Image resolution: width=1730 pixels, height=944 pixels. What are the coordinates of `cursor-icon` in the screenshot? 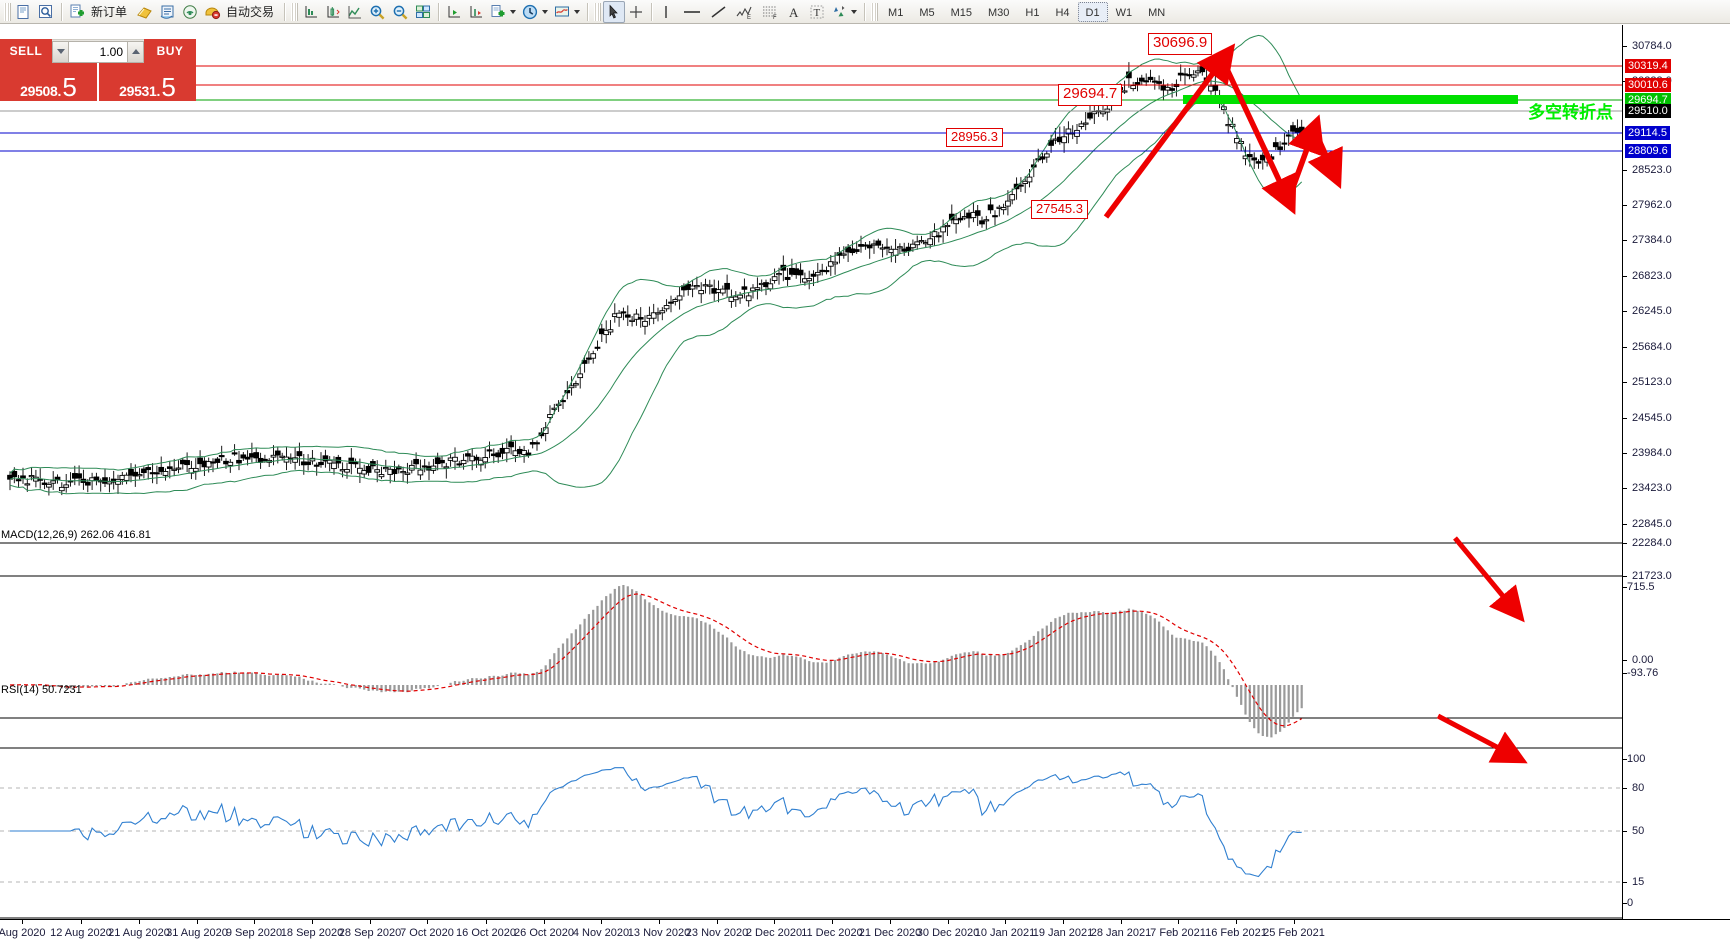 It's located at (614, 11).